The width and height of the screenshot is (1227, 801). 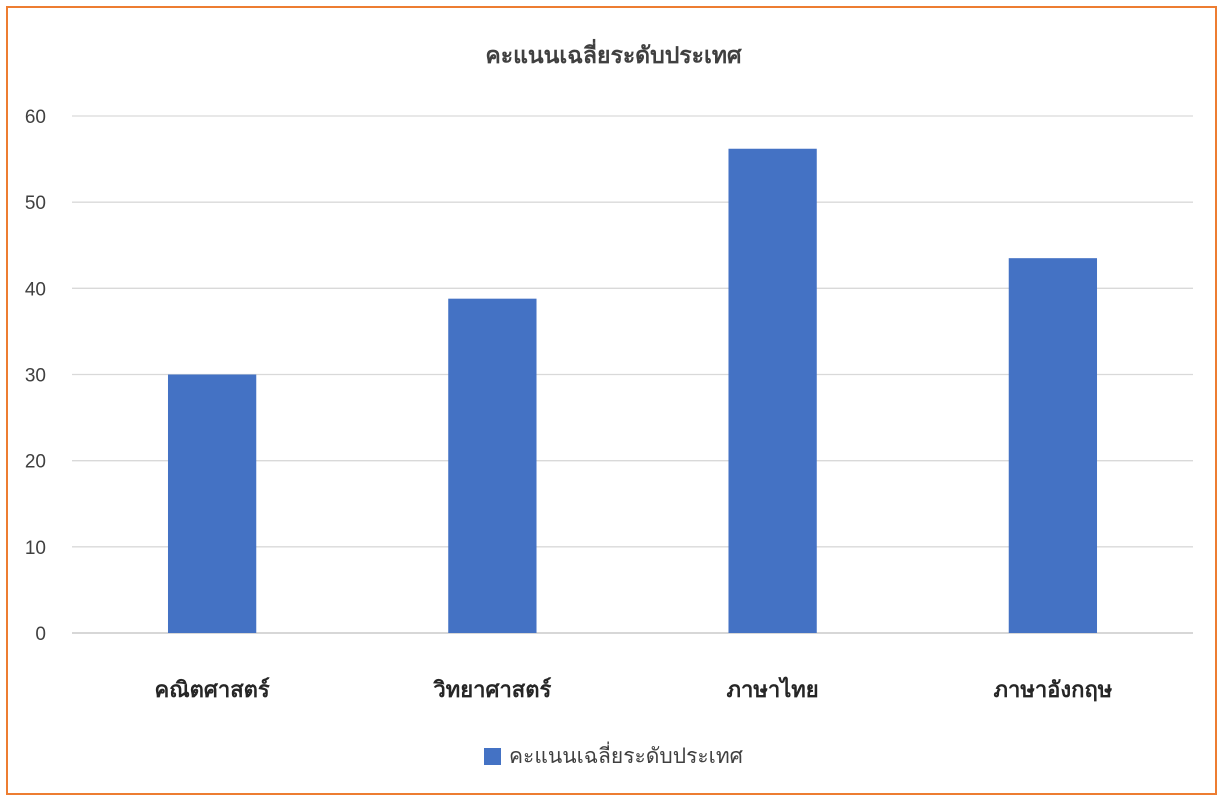 I want to click on chart-title: คะแนนเฉลี่ยระดับประเทศ, so click(x=613, y=55).